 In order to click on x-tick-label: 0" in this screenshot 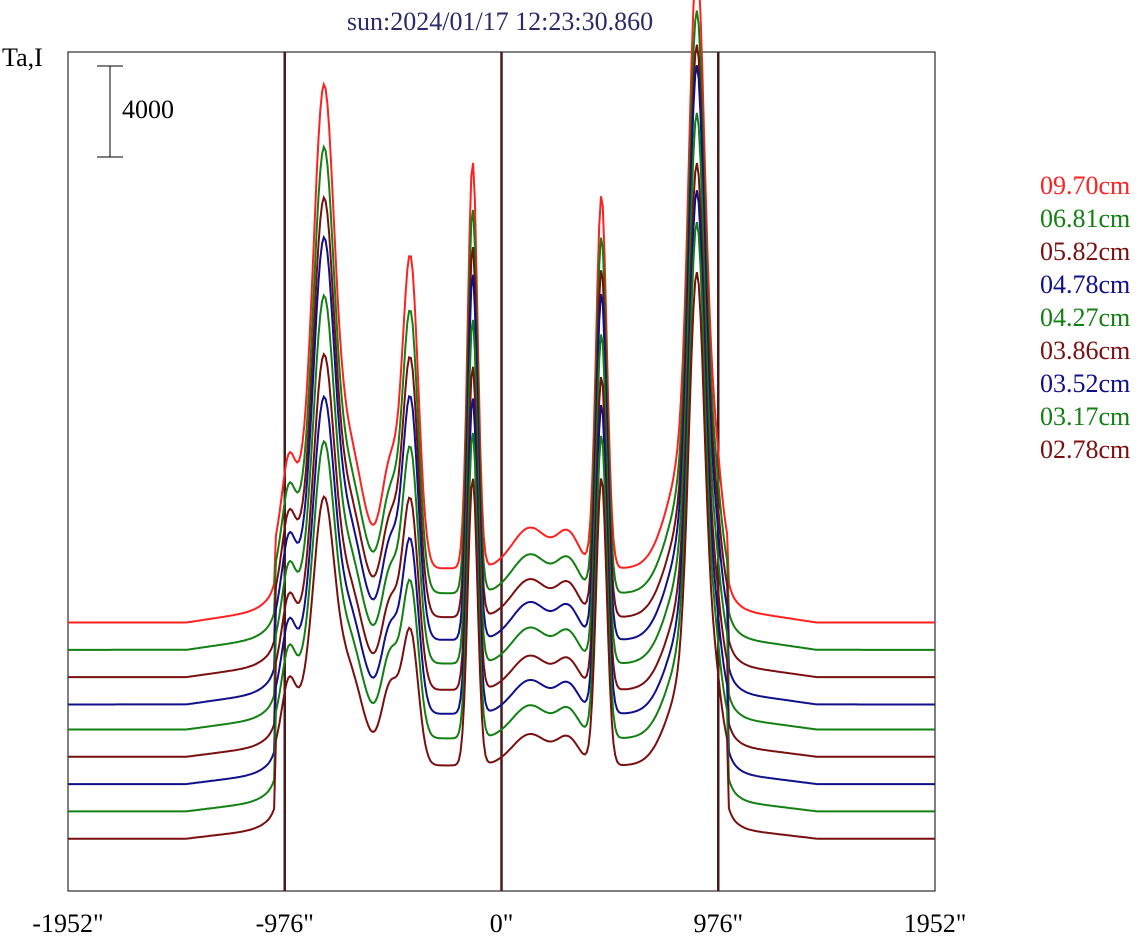, I will do `click(502, 923)`.